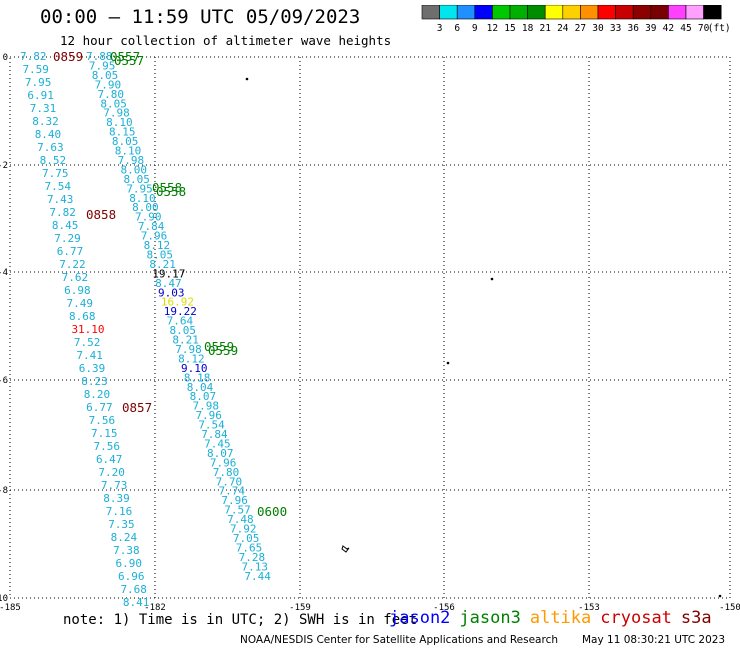 The image size is (740, 650). Describe the element at coordinates (111, 472) in the screenshot. I see `wave-height-value: 7.20` at that location.